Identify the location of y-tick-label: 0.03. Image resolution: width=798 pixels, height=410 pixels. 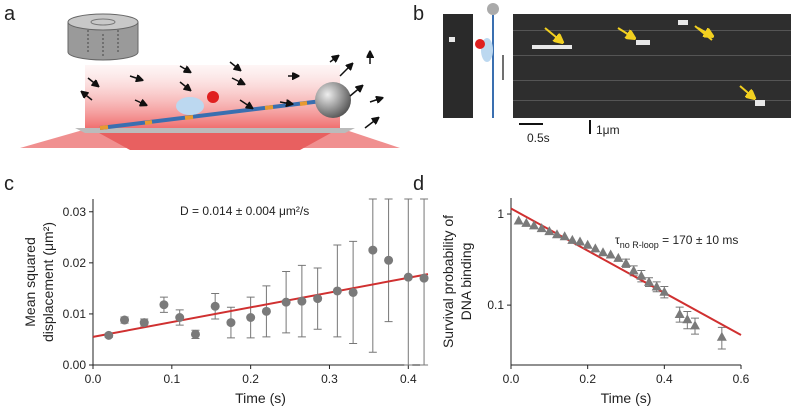
(75, 212).